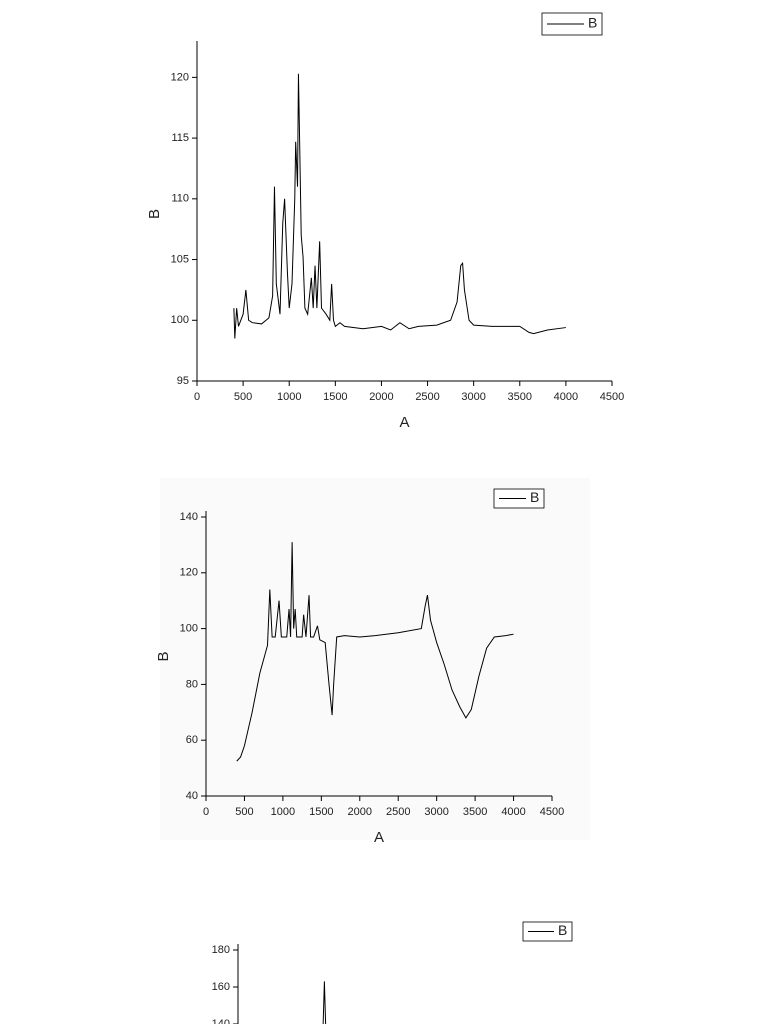 This screenshot has height=1024, width=768. I want to click on y-tick-label: 160, so click(221, 987).